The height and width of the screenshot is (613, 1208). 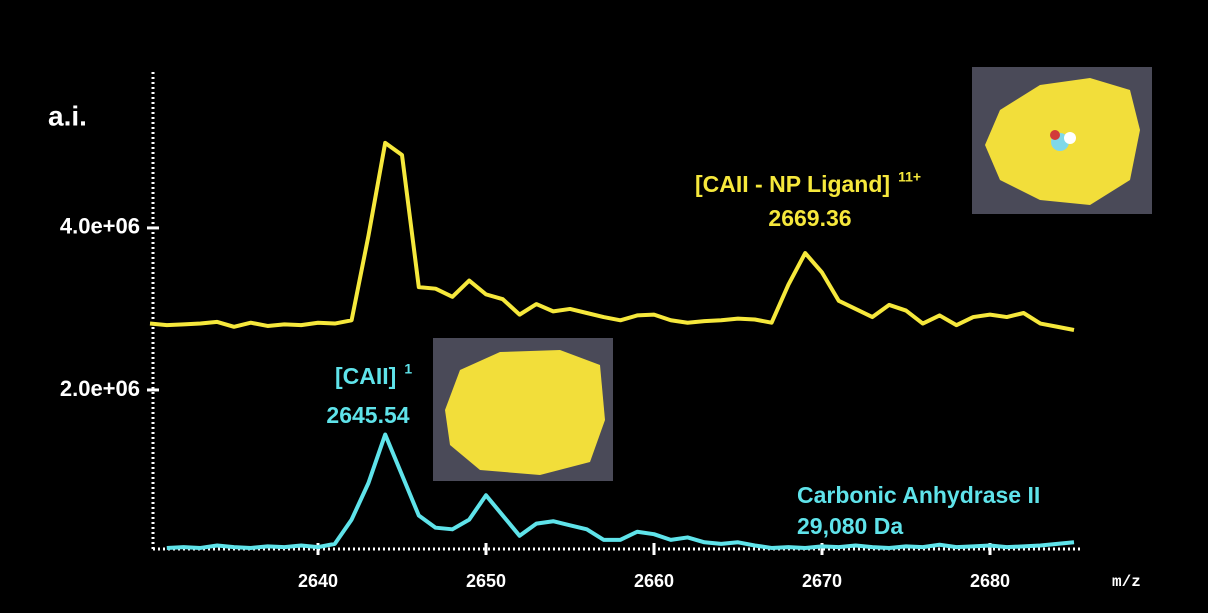 What do you see at coordinates (100, 226) in the screenshot?
I see `y-tick-label: 4.0e+06` at bounding box center [100, 226].